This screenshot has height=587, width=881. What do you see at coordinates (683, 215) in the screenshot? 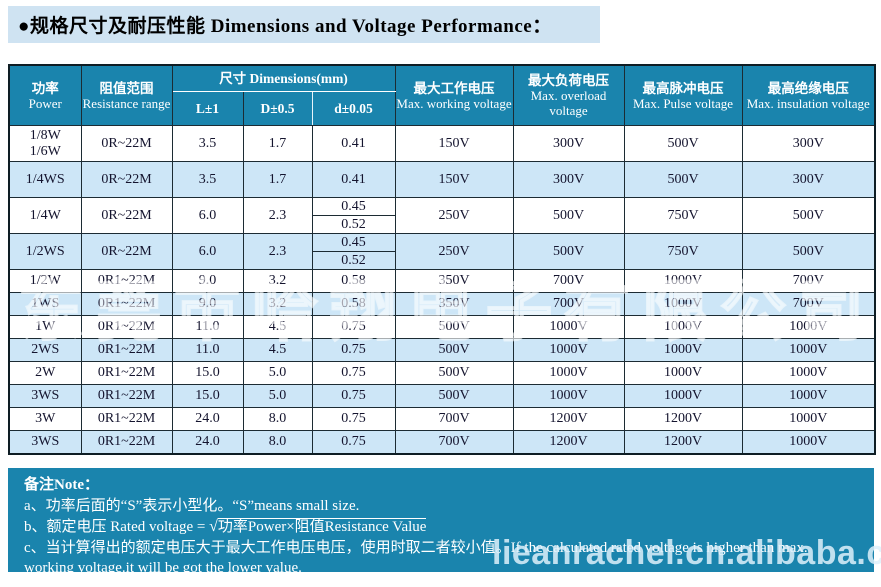
I see `cell-pulse: 750V` at bounding box center [683, 215].